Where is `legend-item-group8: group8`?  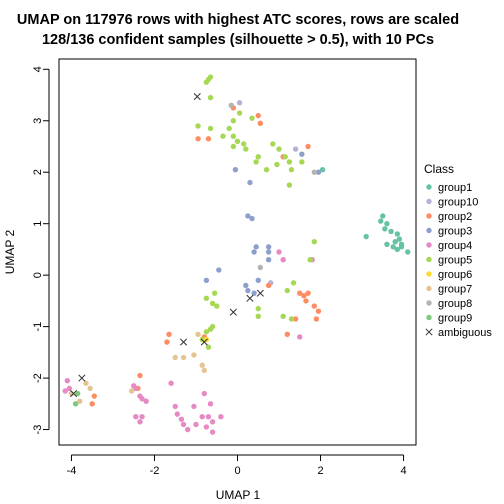 legend-item-group8: group8 is located at coordinates (449, 304).